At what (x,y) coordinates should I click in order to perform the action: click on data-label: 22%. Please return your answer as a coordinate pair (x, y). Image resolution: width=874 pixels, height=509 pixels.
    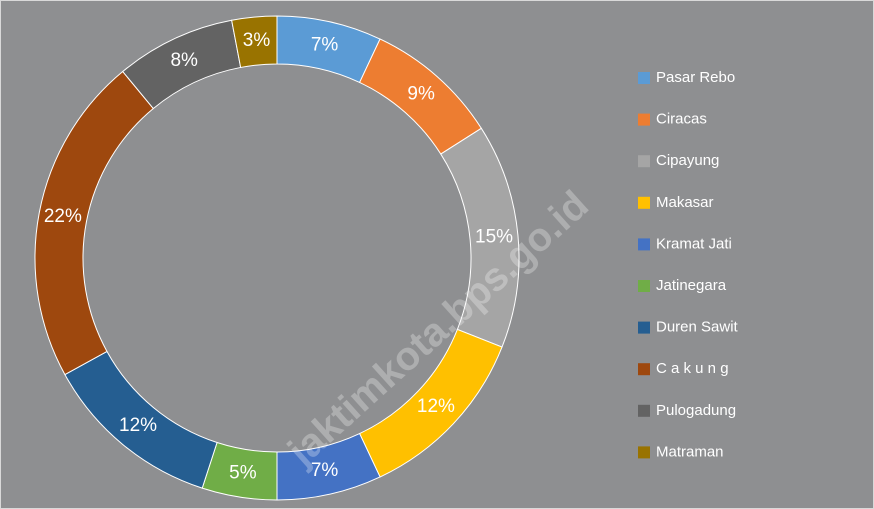
    Looking at the image, I should click on (63, 216).